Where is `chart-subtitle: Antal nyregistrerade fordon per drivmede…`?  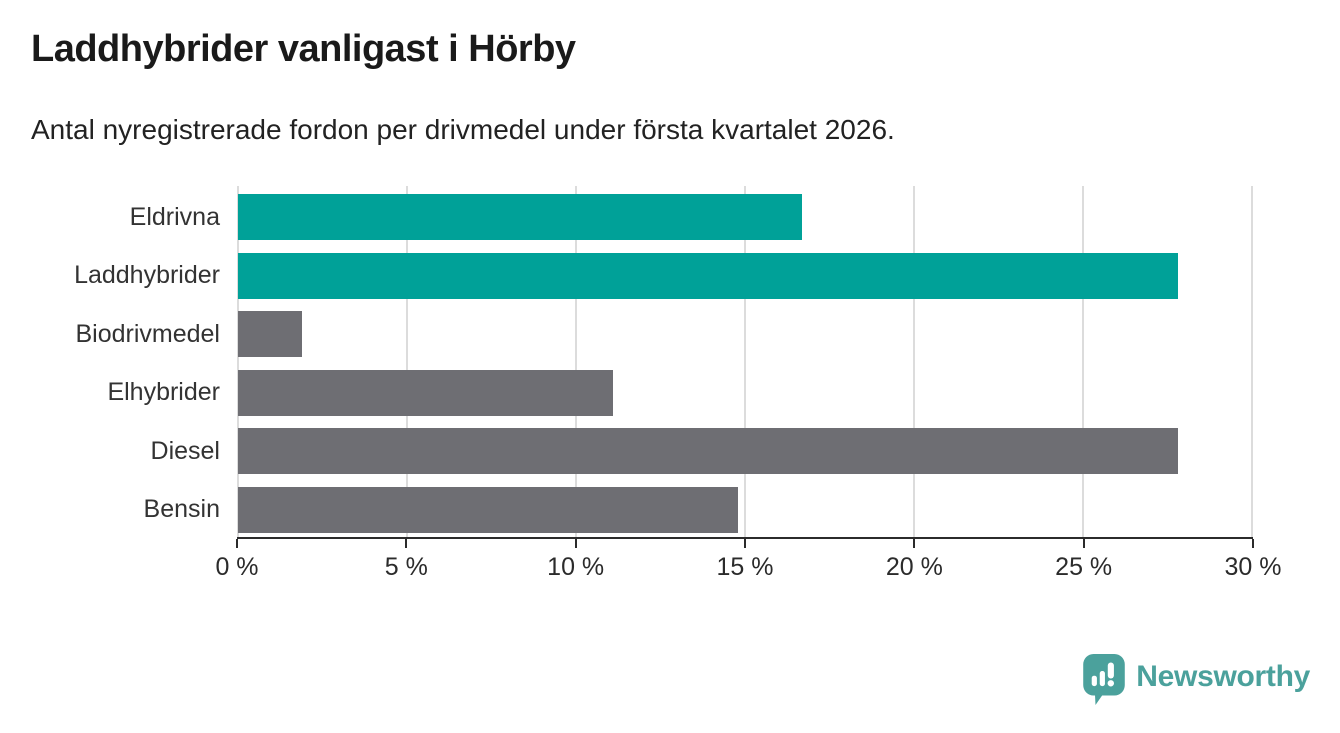
chart-subtitle: Antal nyregistrerade fordon per drivmede… is located at coordinates (463, 129).